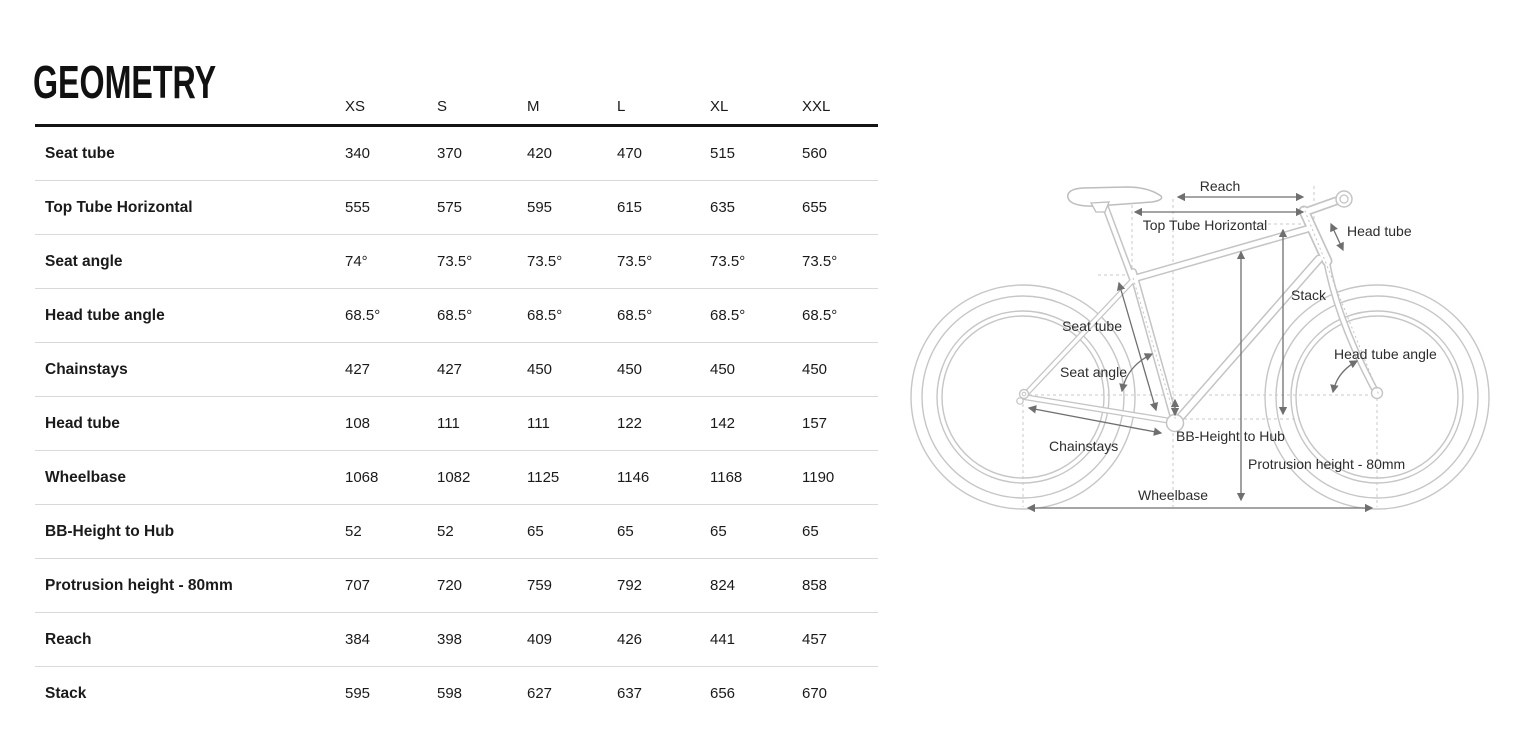 This screenshot has height=734, width=1539. Describe the element at coordinates (1099, 207) in the screenshot. I see `saddle-clamp` at that location.